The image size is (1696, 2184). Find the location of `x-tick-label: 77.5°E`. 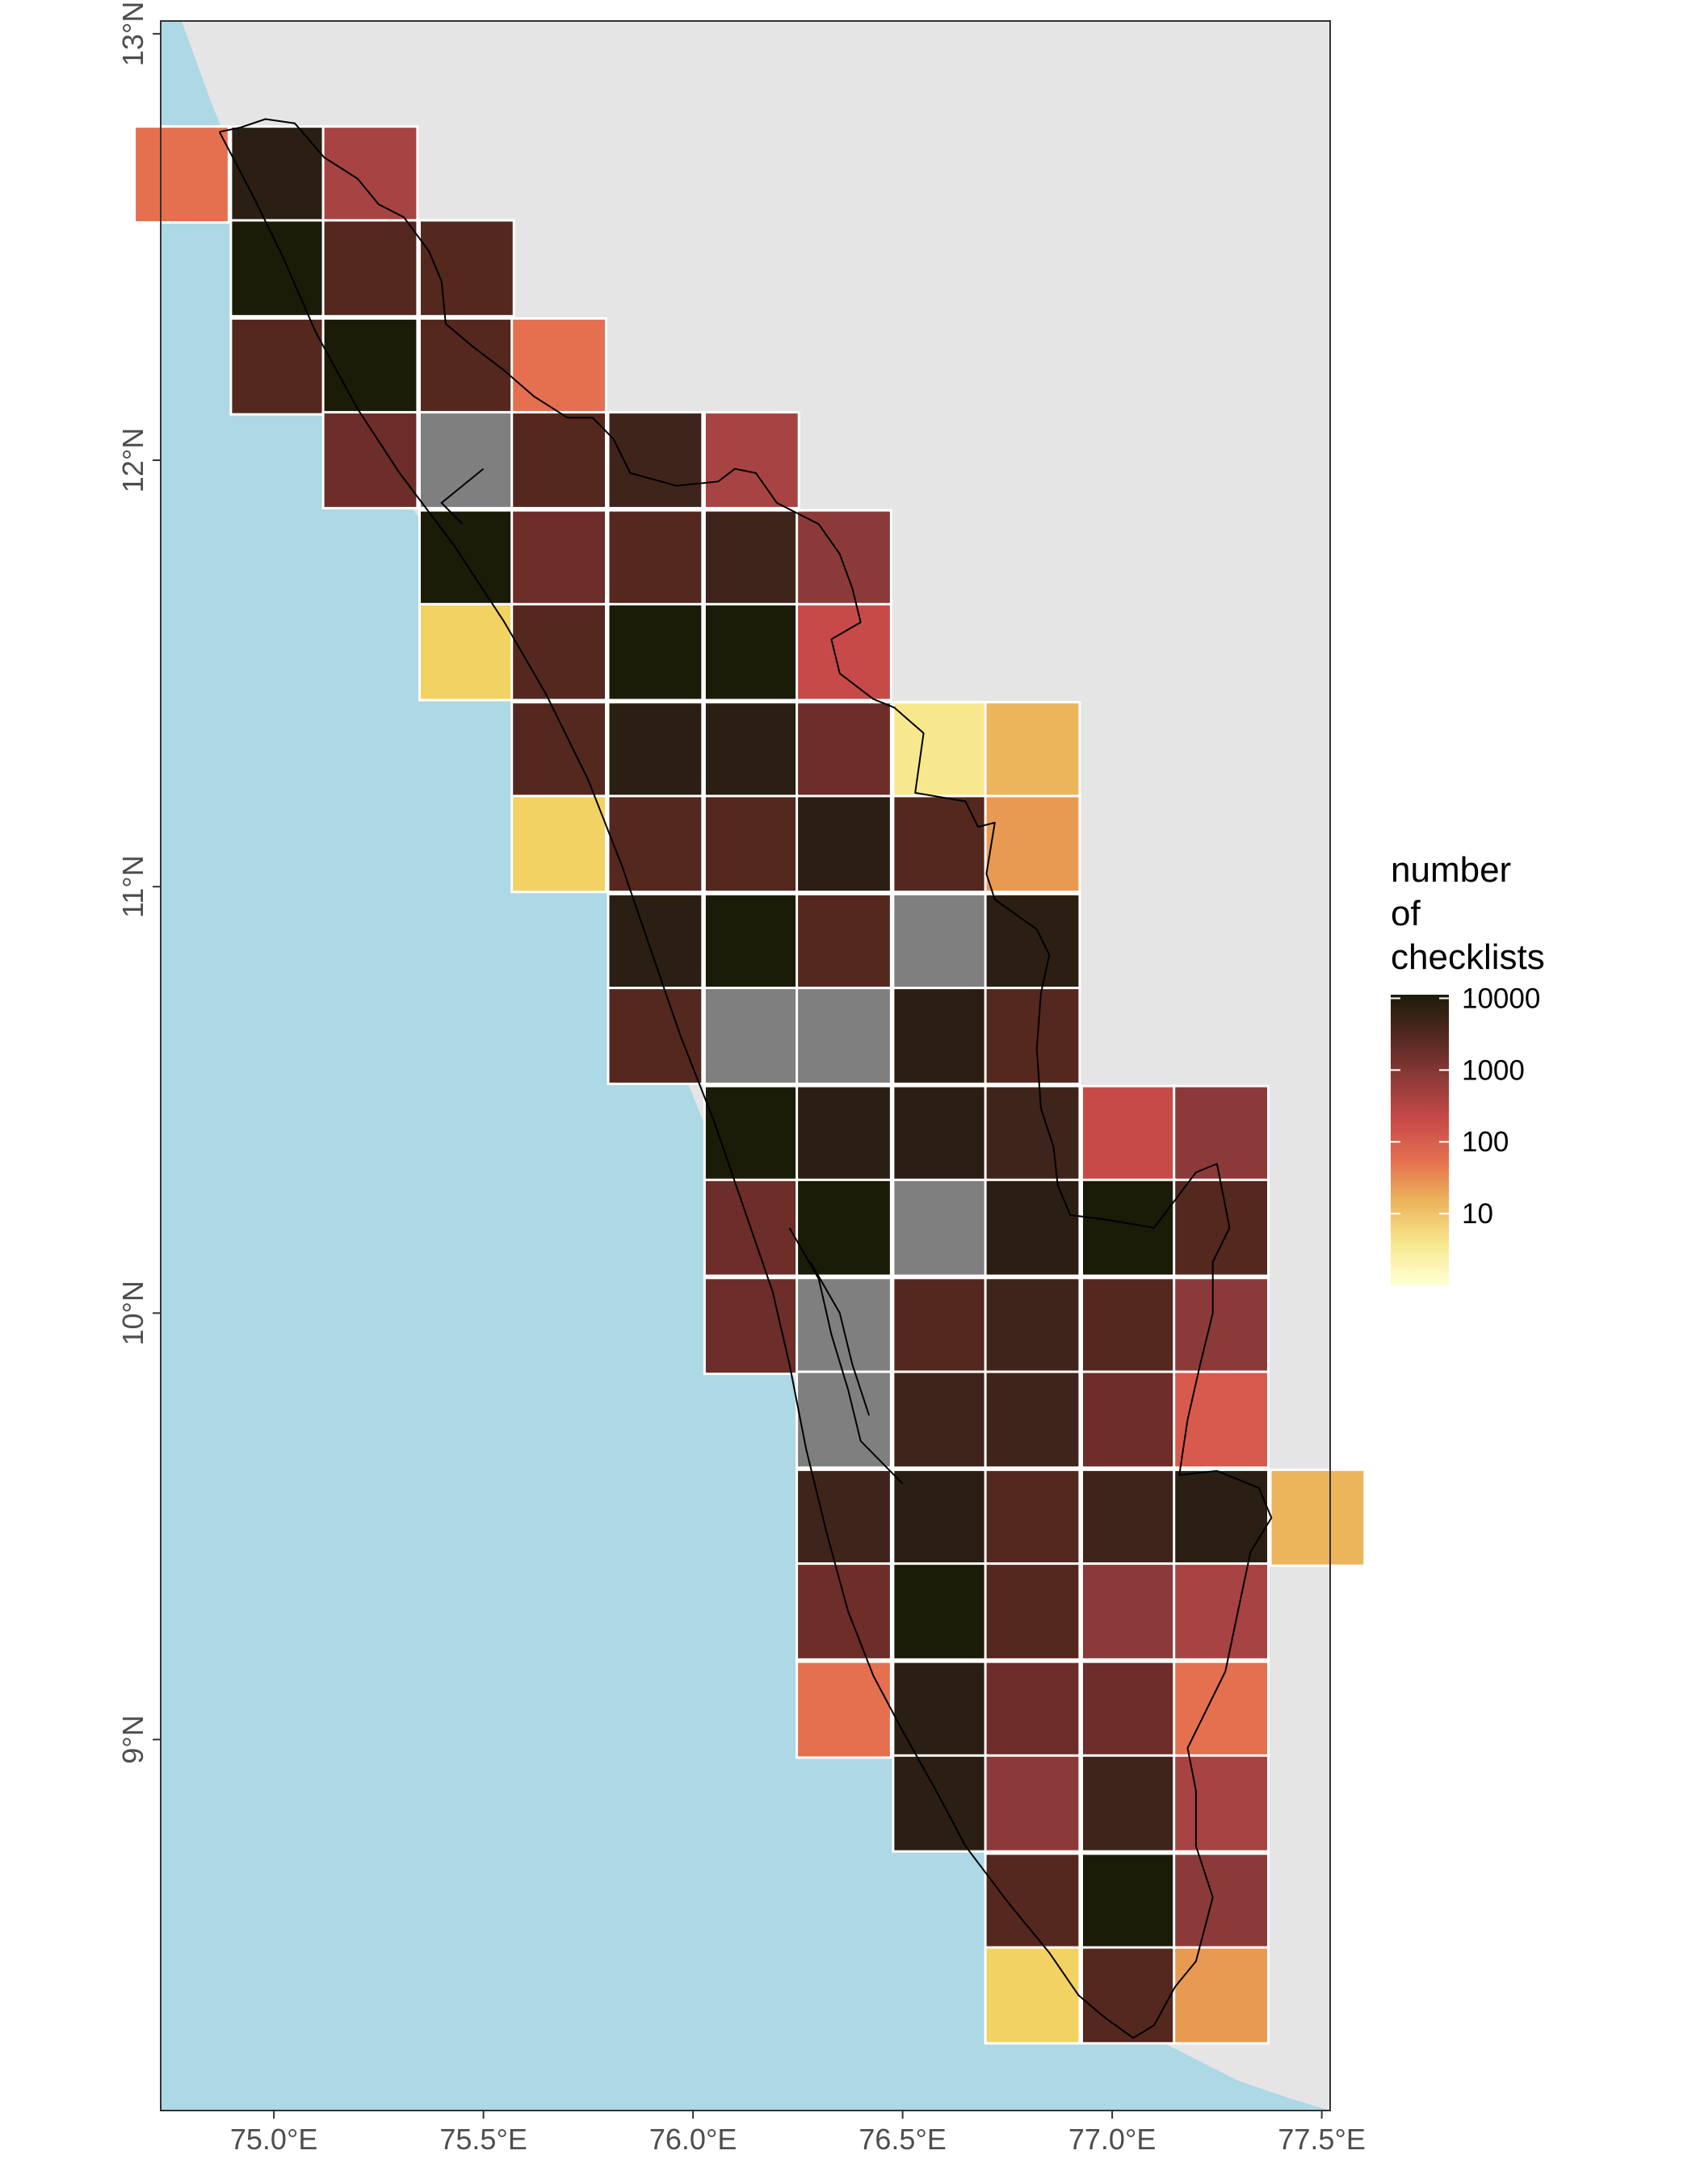

x-tick-label: 77.5°E is located at coordinates (1321, 2139).